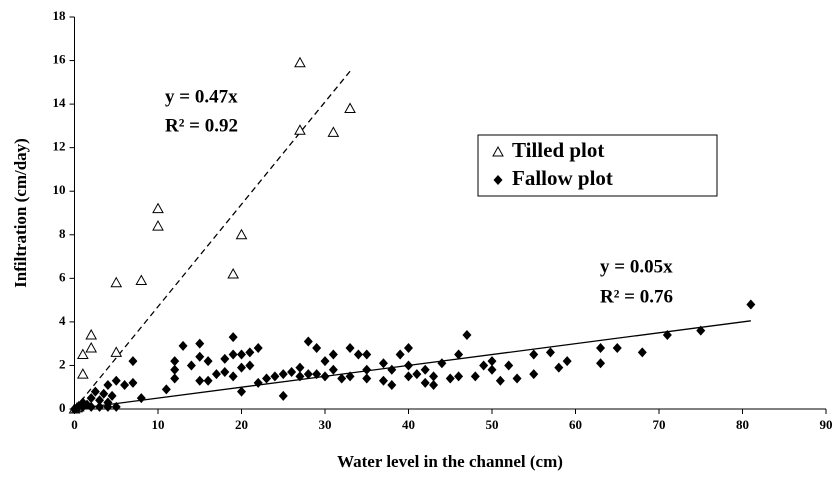  Describe the element at coordinates (636, 296) in the screenshot. I see `trend-r2: R² = 0.76` at that location.